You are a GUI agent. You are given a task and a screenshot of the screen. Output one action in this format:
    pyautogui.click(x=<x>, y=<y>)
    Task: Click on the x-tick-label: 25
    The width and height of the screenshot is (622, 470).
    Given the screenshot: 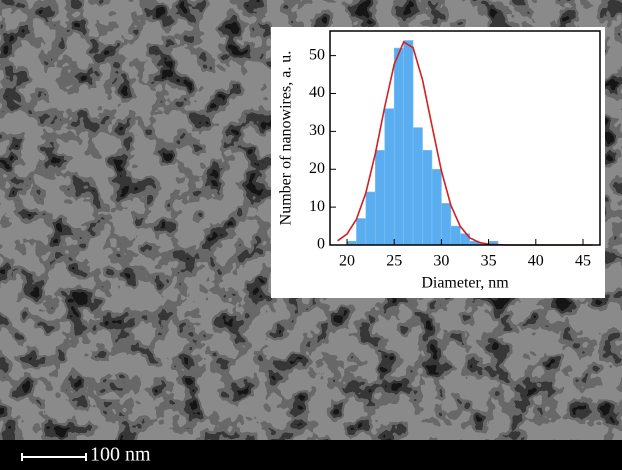 What is the action you would take?
    pyautogui.click(x=394, y=261)
    